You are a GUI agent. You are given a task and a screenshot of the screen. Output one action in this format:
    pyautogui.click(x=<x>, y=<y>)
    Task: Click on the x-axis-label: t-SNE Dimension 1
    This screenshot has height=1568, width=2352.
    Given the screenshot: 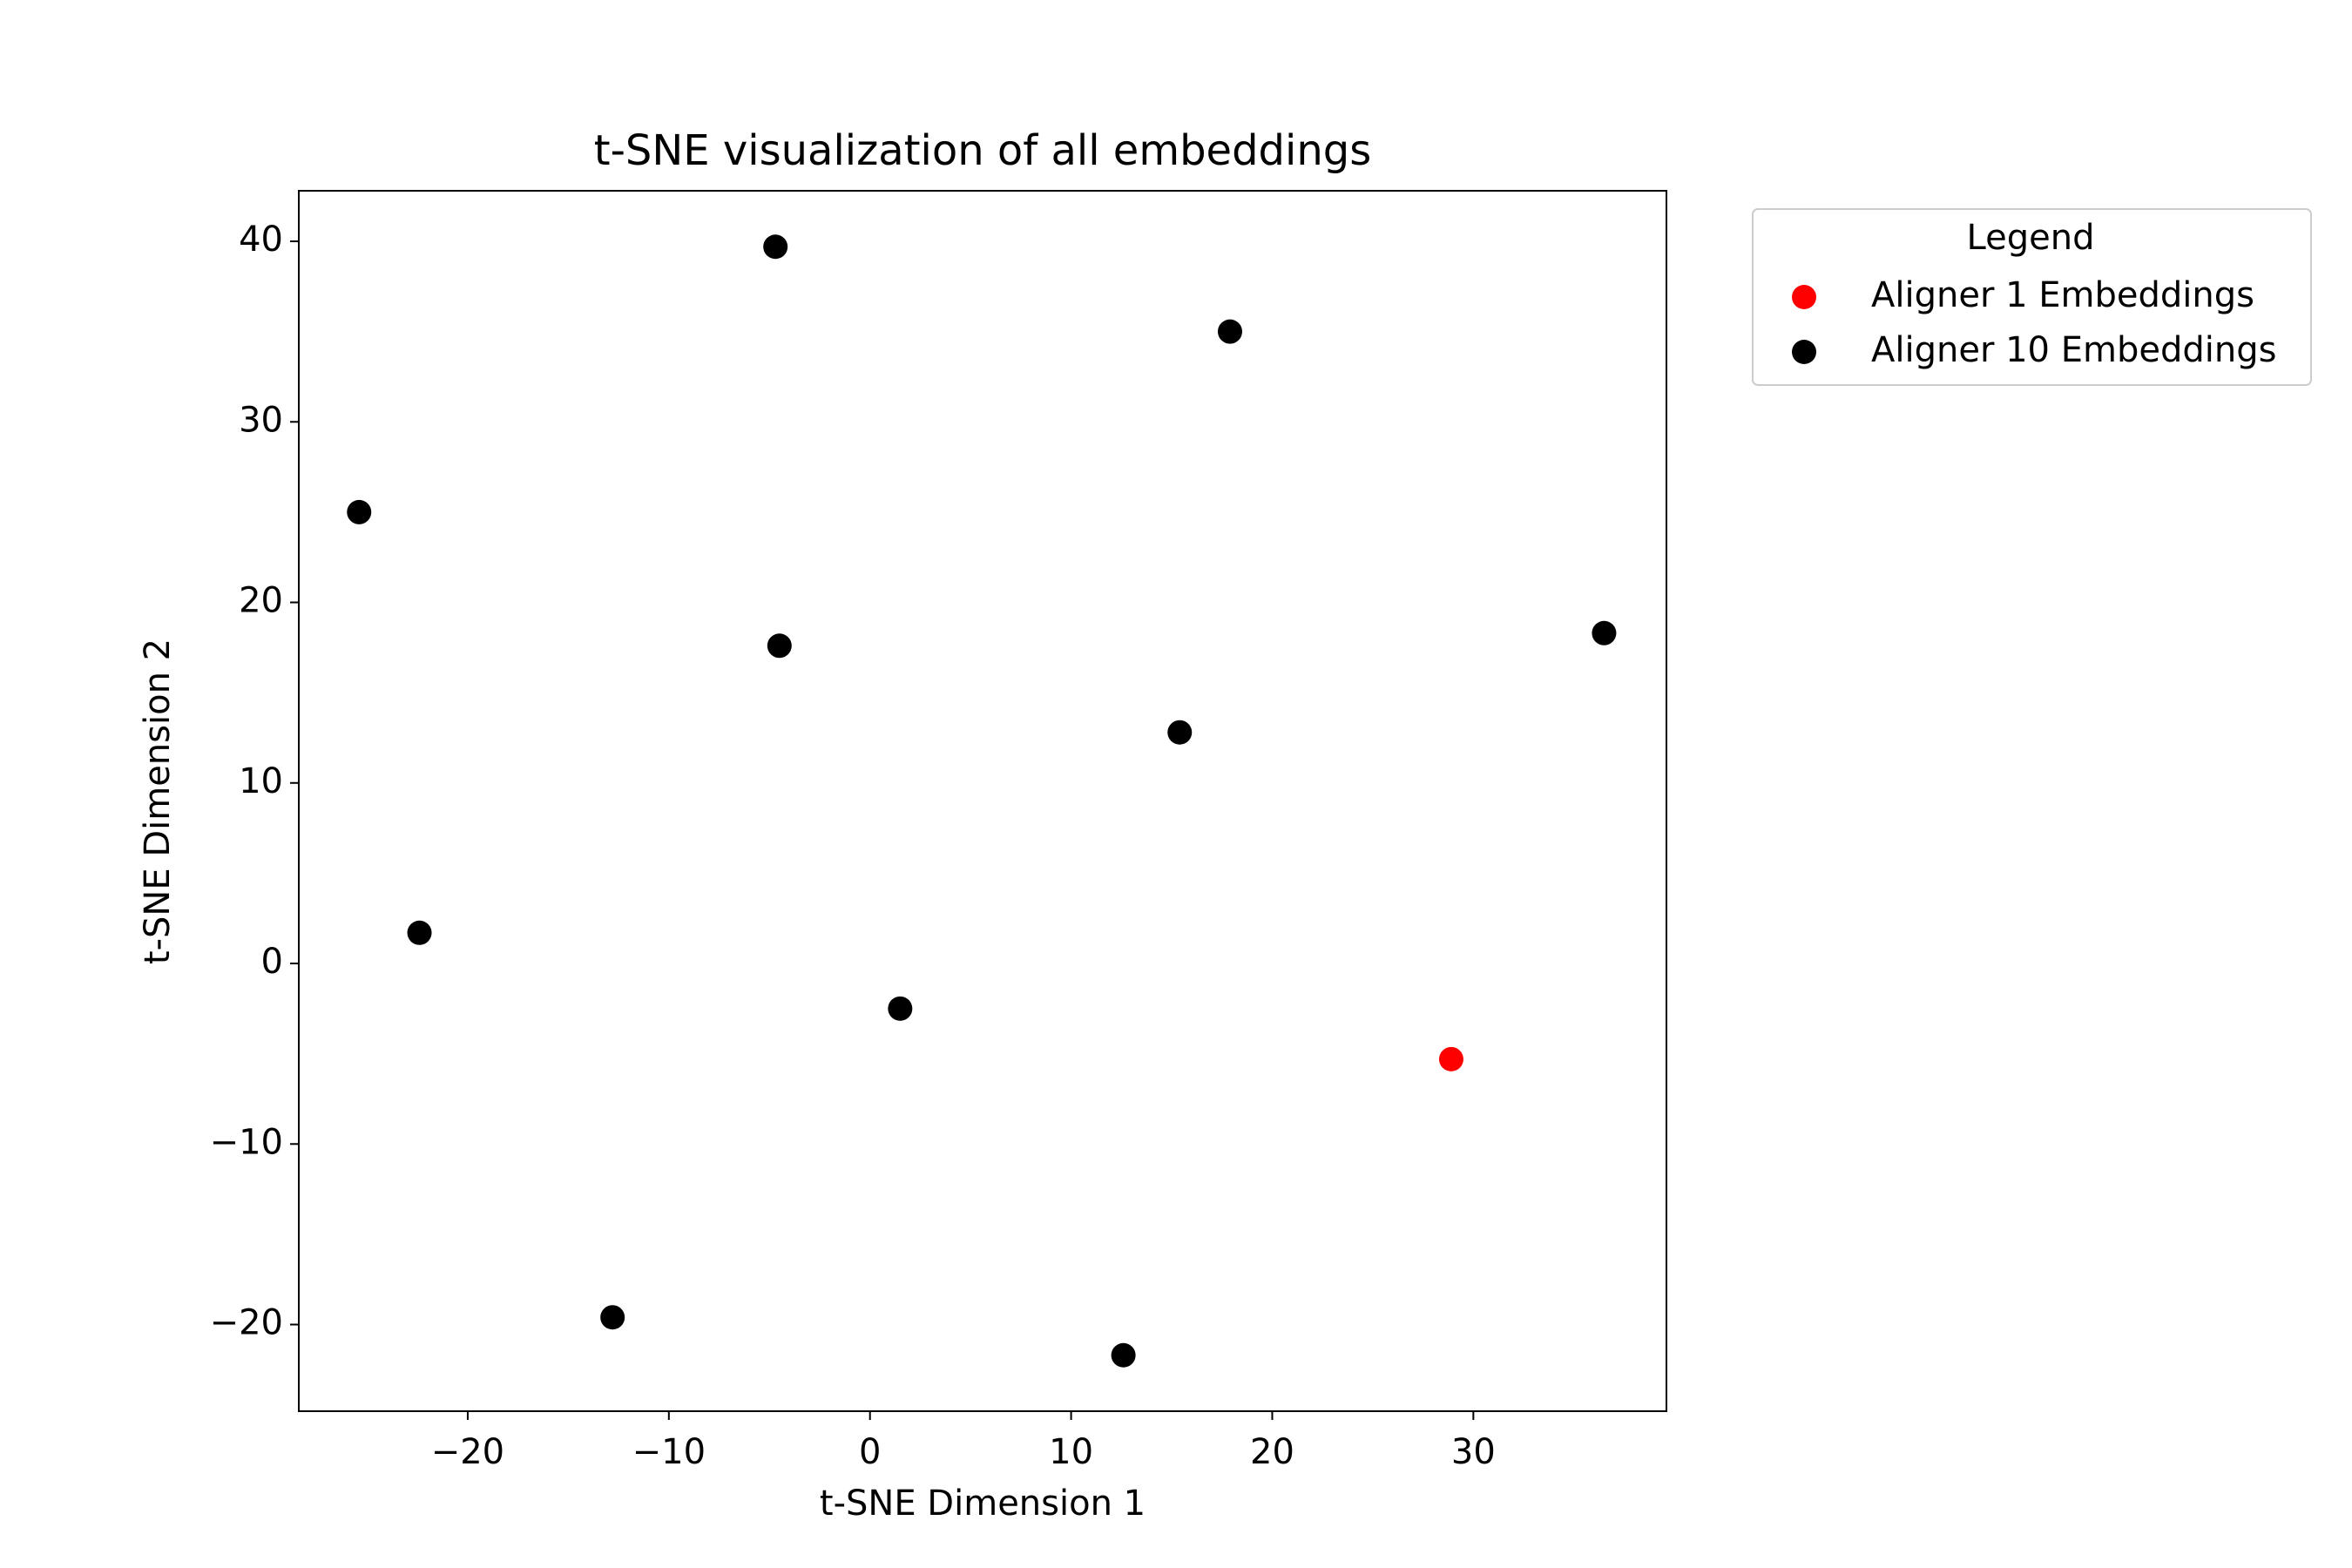 What is the action you would take?
    pyautogui.click(x=983, y=1504)
    